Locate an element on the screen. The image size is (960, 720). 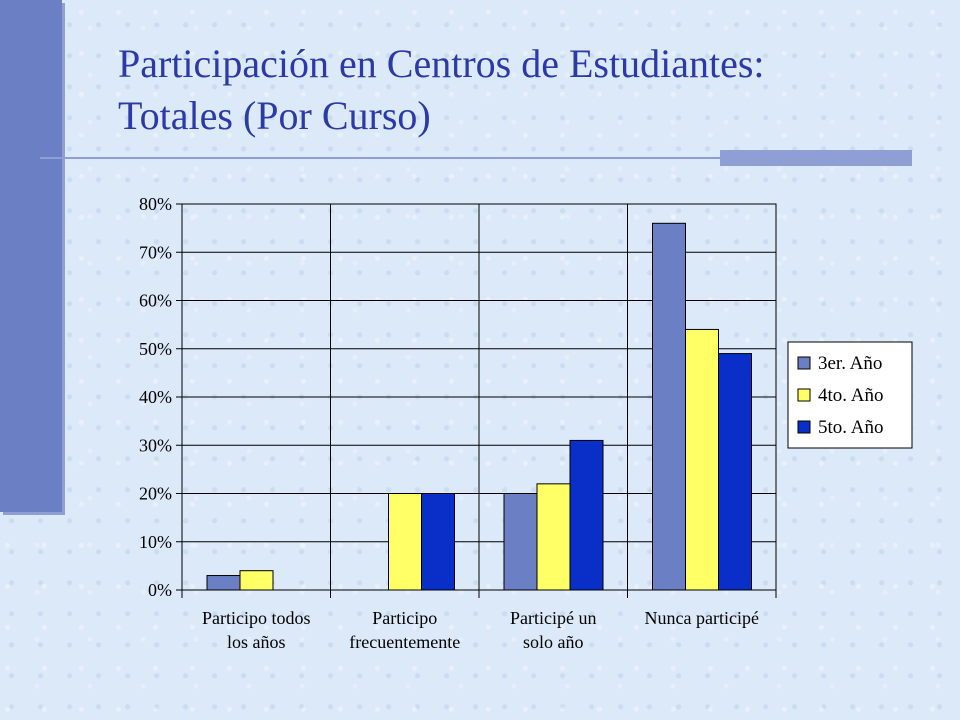
x-tick-label: Nunca participé is located at coordinates (702, 618).